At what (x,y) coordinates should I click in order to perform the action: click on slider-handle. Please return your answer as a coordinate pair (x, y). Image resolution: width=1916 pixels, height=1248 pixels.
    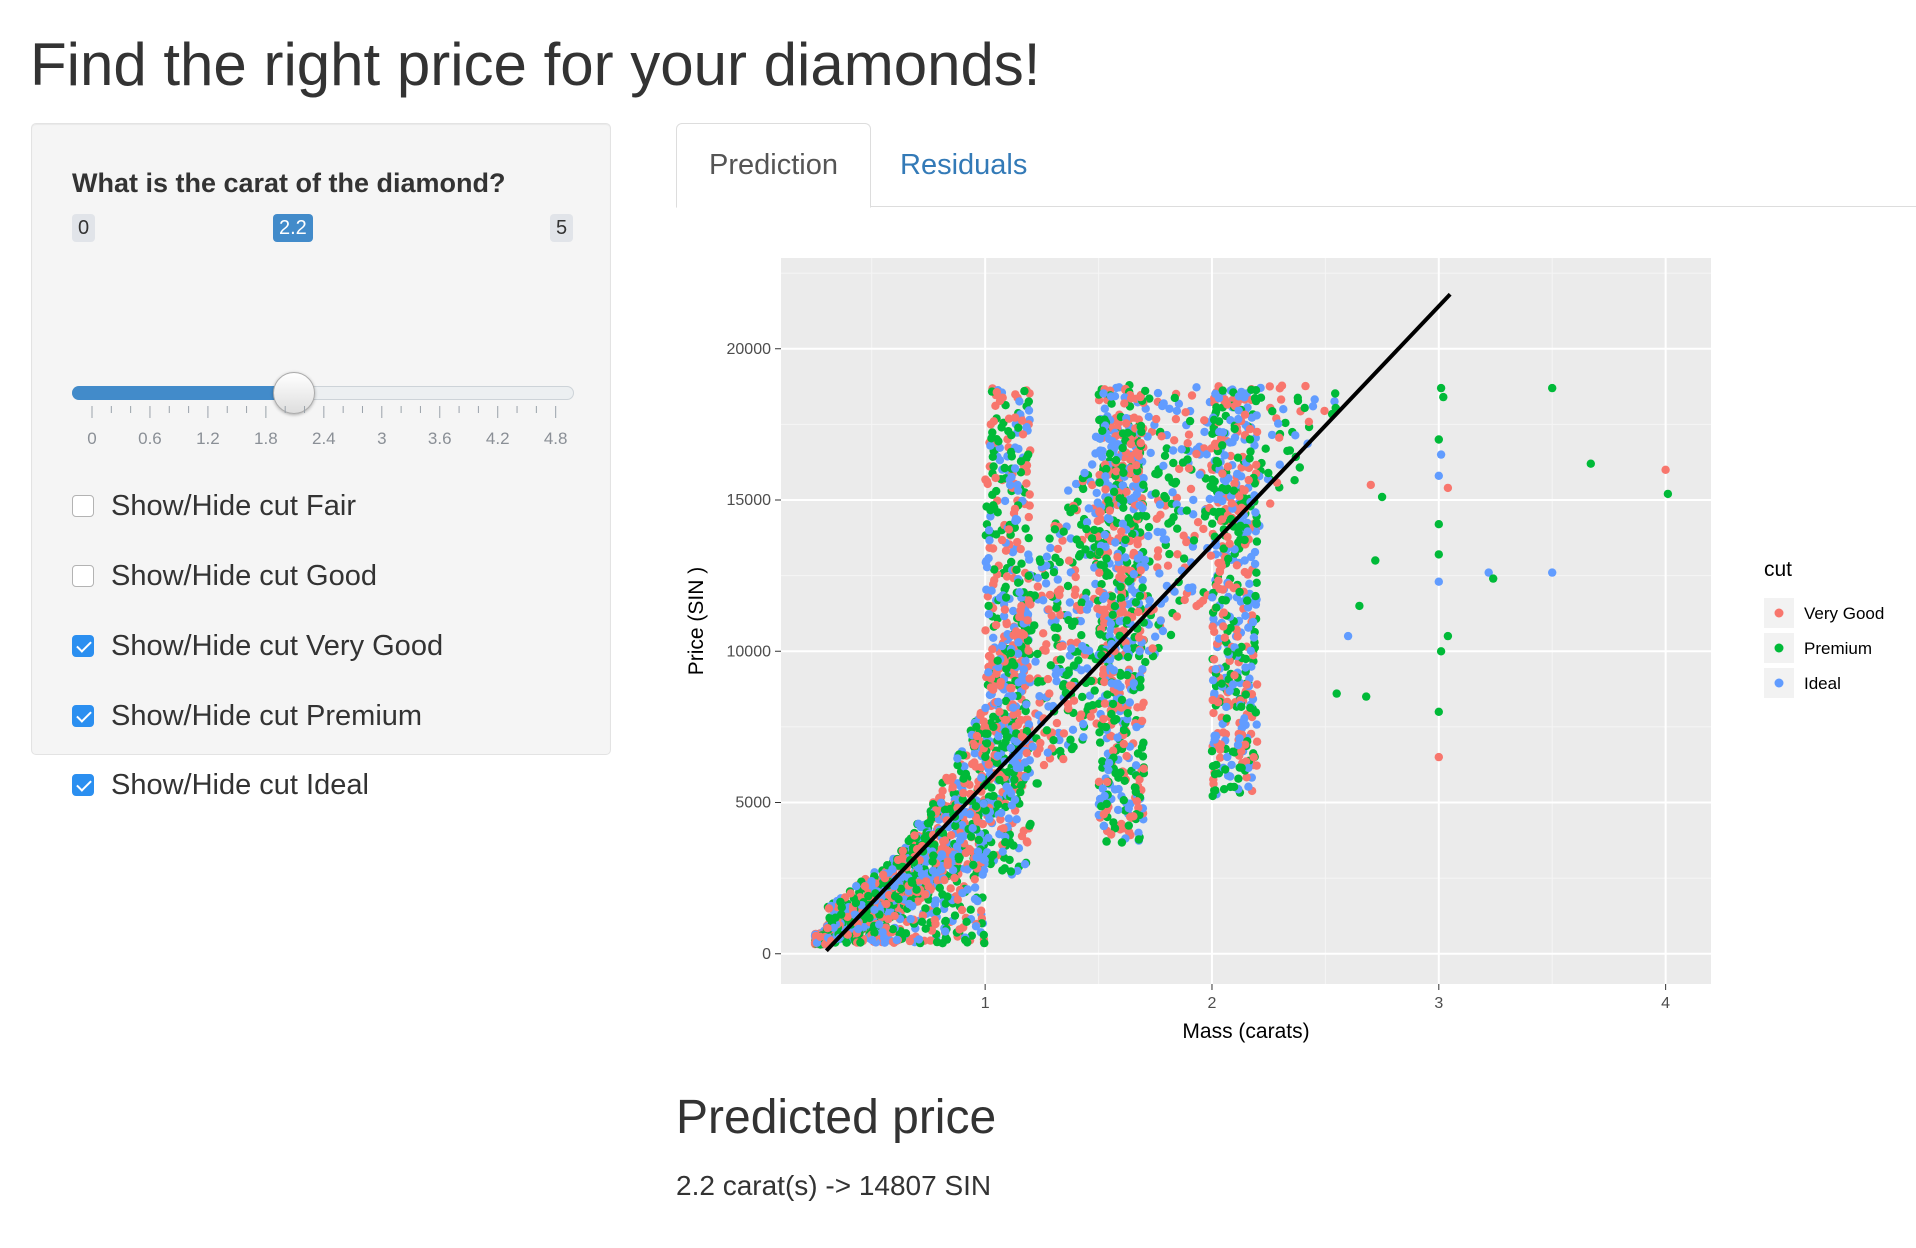
    Looking at the image, I should click on (294, 393).